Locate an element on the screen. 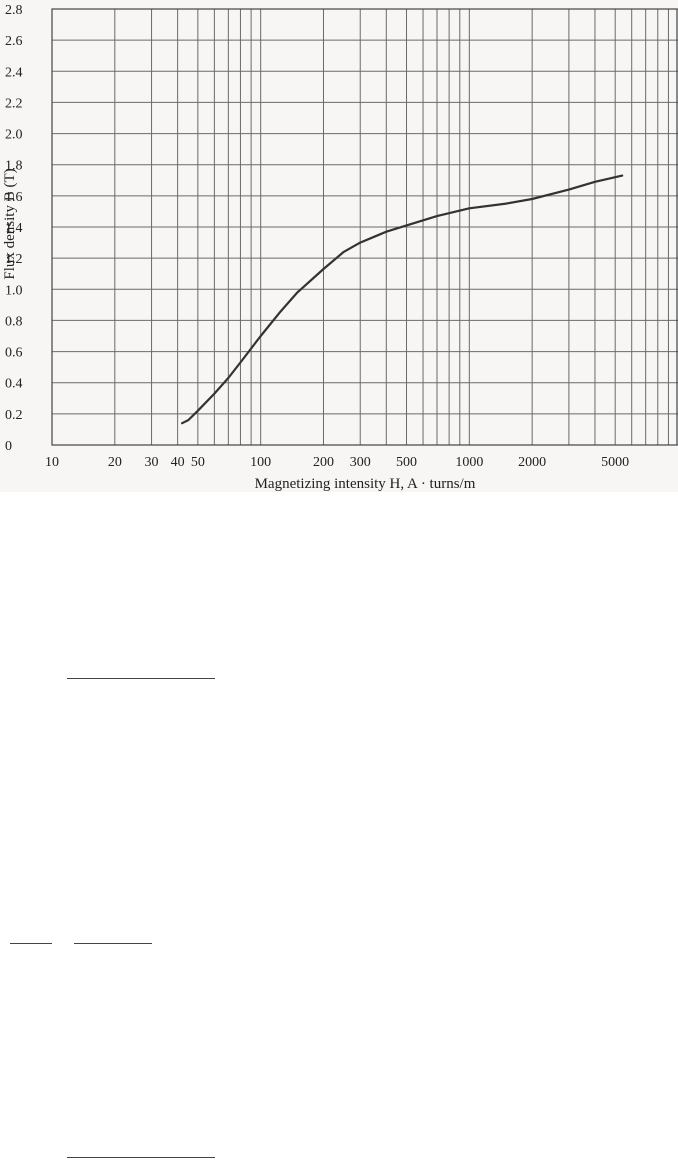 The width and height of the screenshot is (678, 1160). y-tick-label-5: 1.0 is located at coordinates (14, 290).